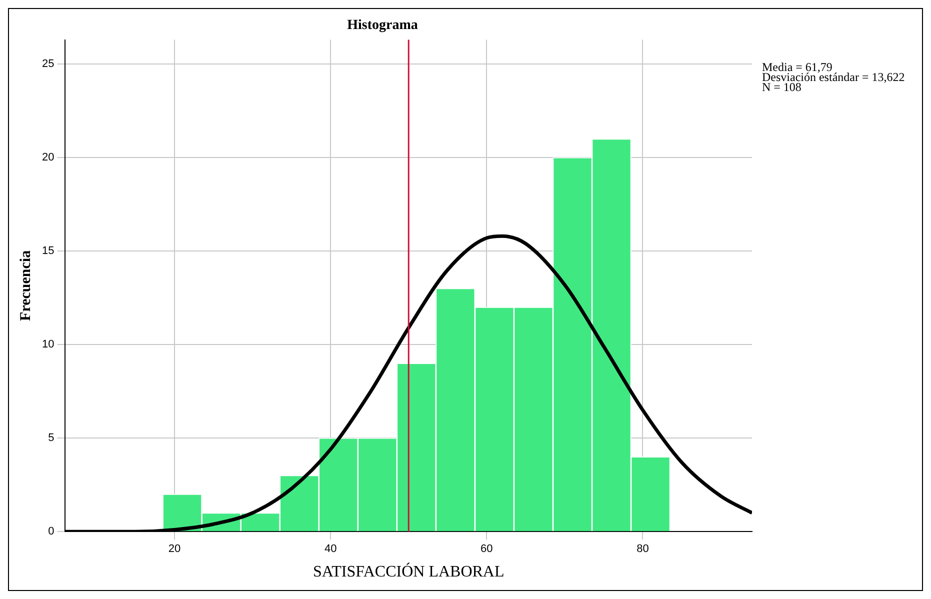 The image size is (931, 599). Describe the element at coordinates (382, 26) in the screenshot. I see `chart-title: Histograma` at that location.